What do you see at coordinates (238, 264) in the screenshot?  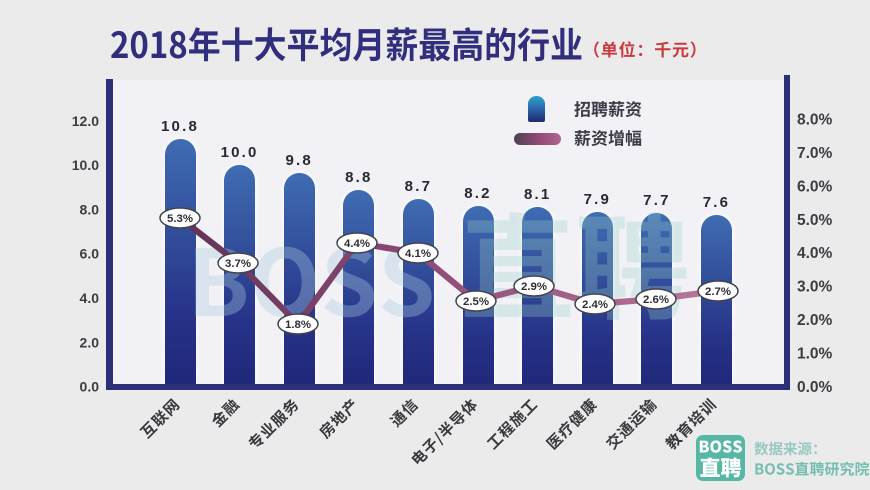 I see `svg-text: 3.7%` at bounding box center [238, 264].